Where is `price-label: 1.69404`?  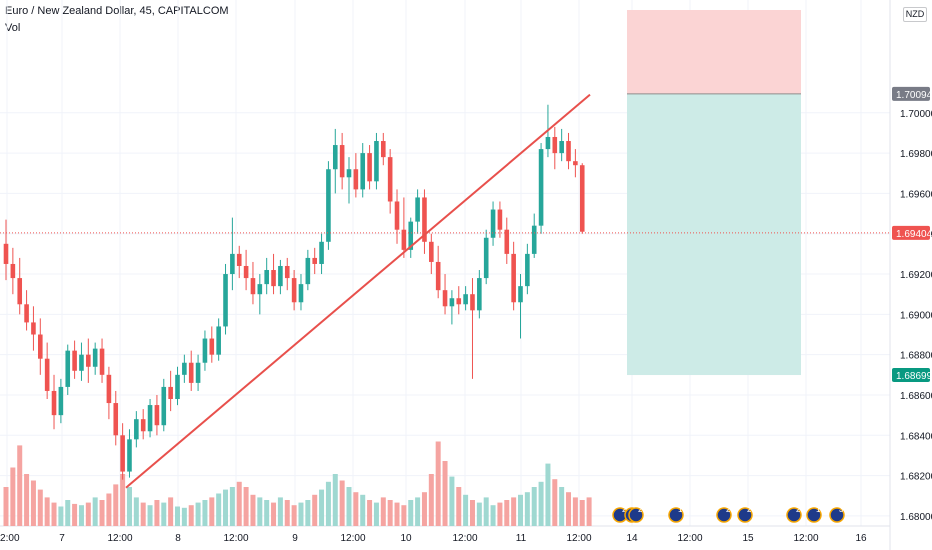
price-label: 1.69404 is located at coordinates (914, 234).